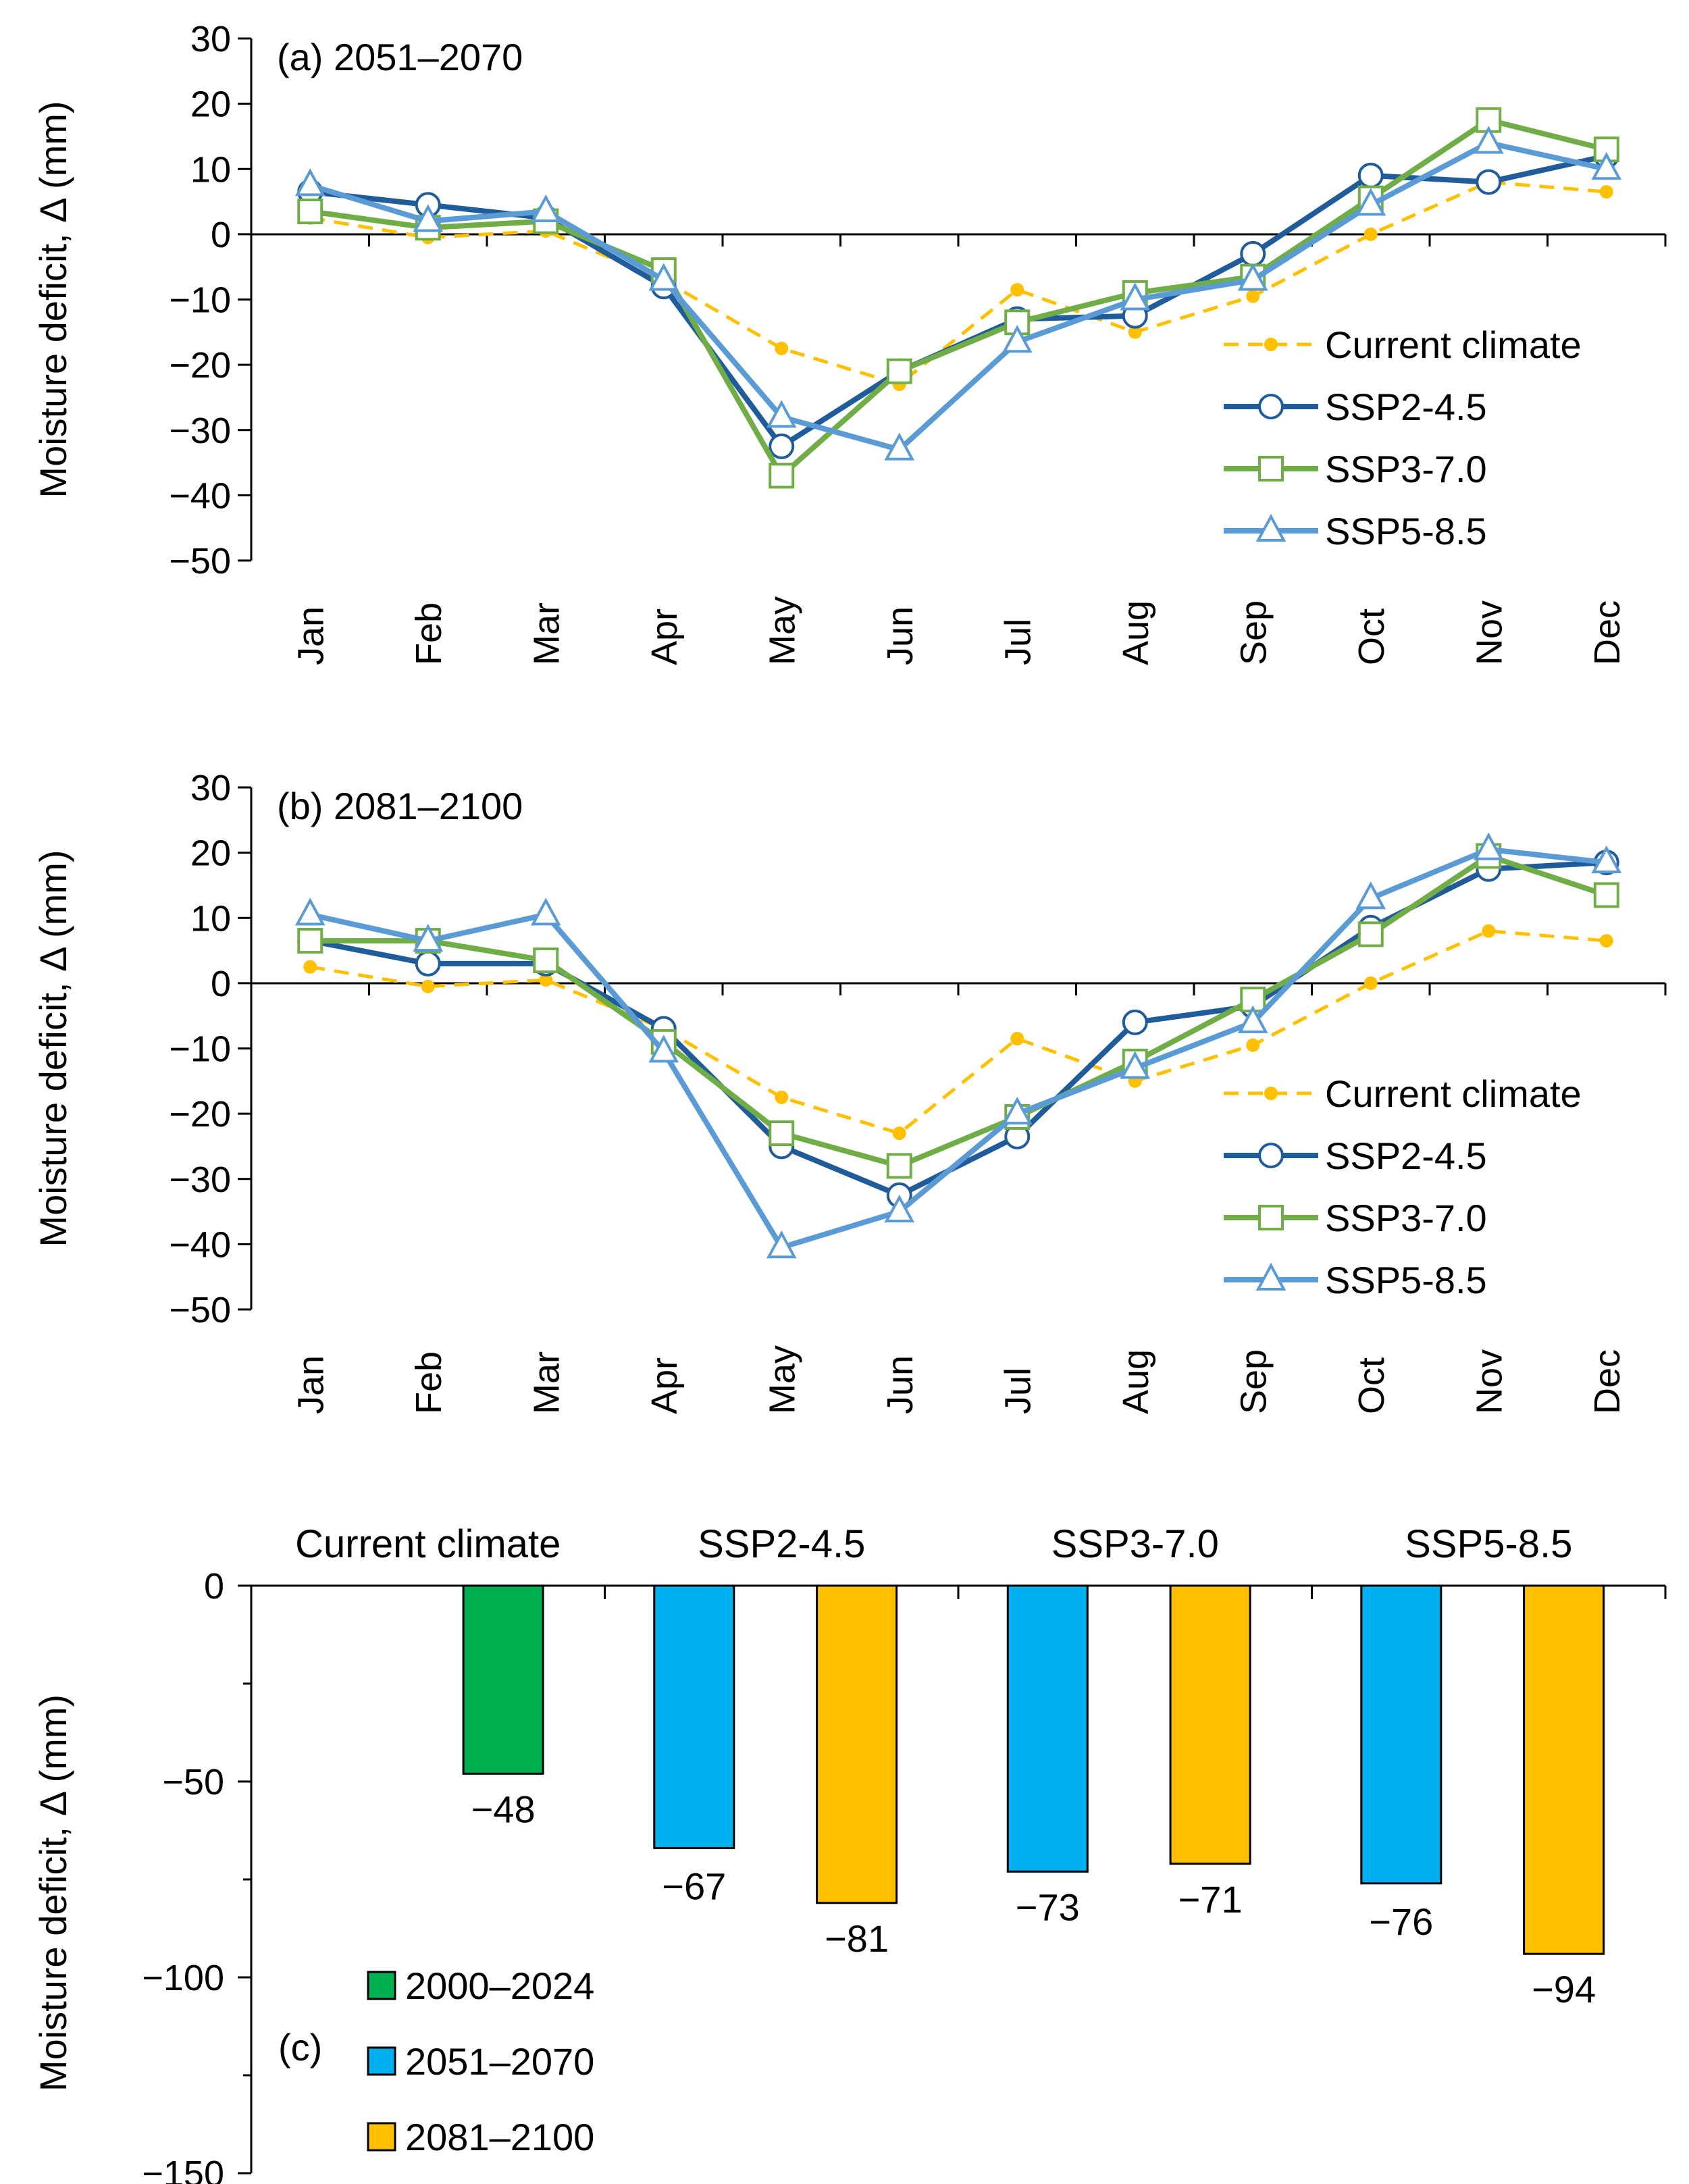  I want to click on y-tick-label: −10, so click(200, 1049).